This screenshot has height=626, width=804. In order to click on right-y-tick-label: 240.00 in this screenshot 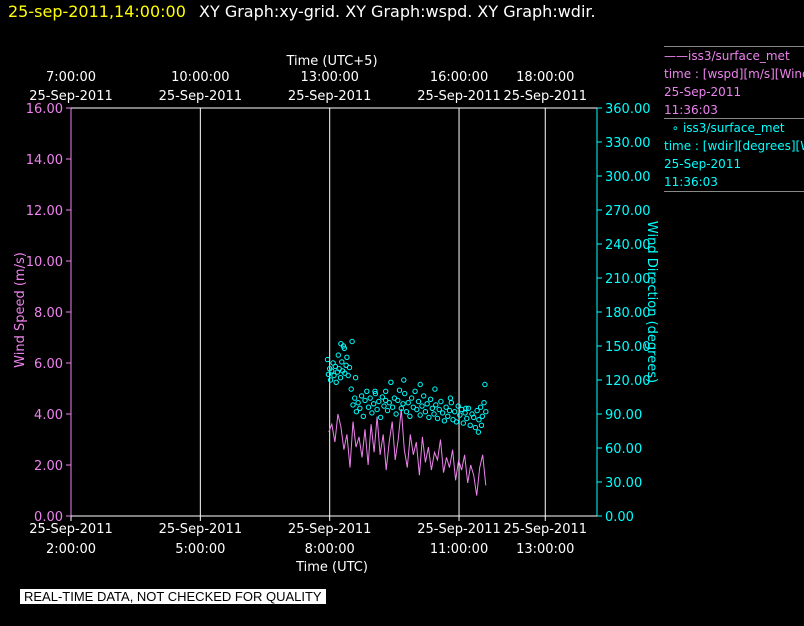, I will do `click(628, 245)`.